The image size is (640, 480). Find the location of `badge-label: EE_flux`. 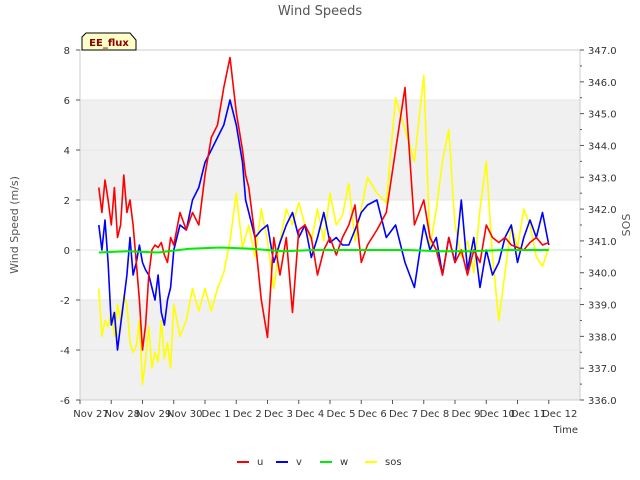

badge-label: EE_flux is located at coordinates (109, 43).